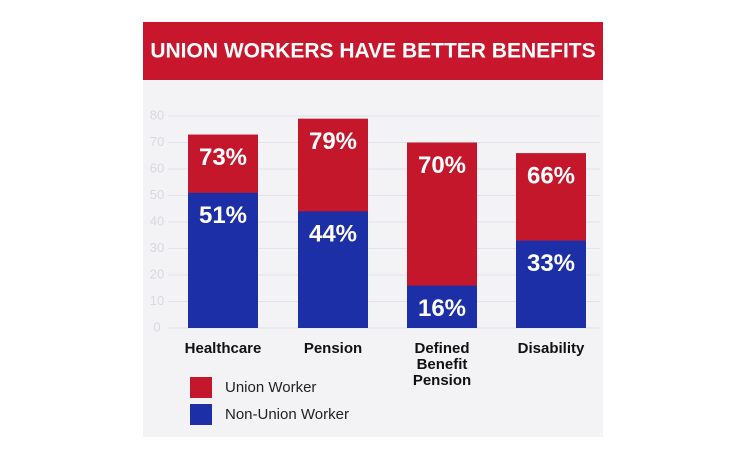 The height and width of the screenshot is (452, 746). I want to click on x-tick-label: Defined Benefit Pension, so click(442, 364).